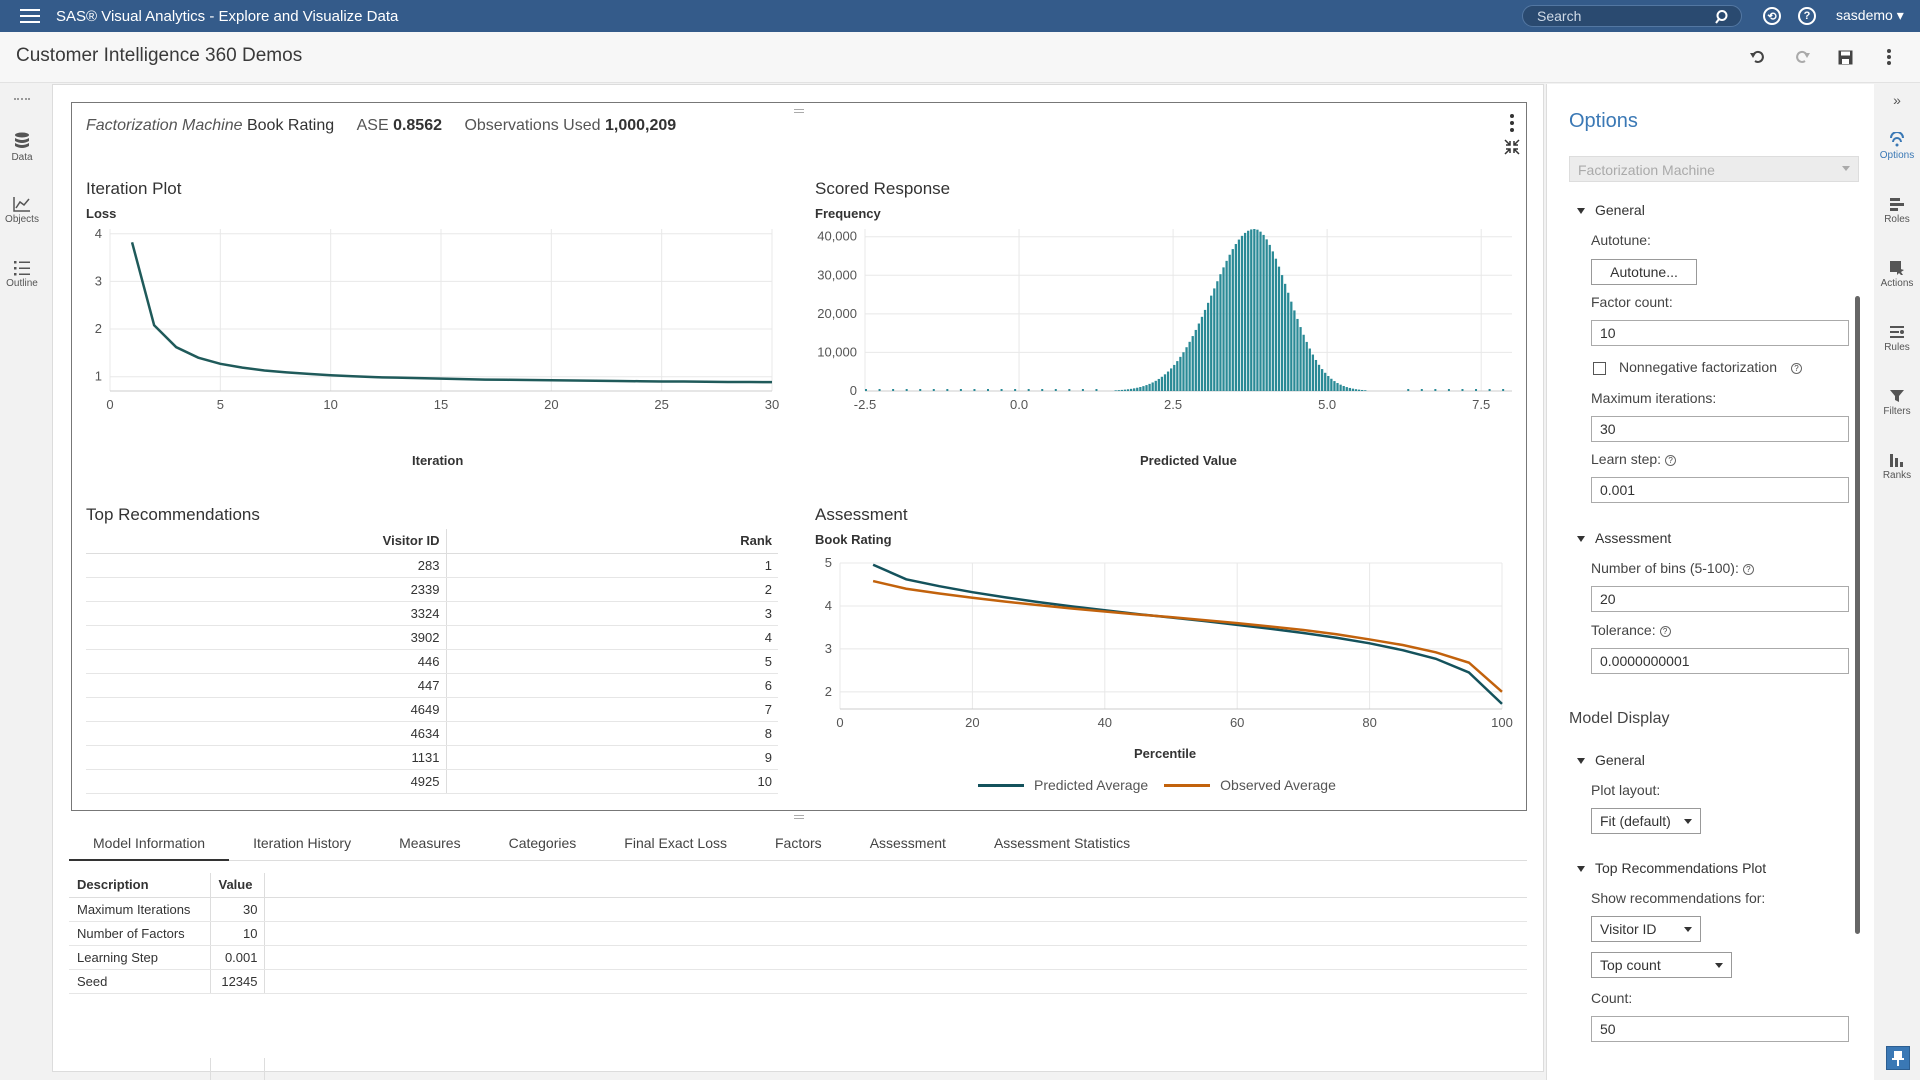 The image size is (1920, 1080). Describe the element at coordinates (1723, 17) in the screenshot. I see `search-icon` at that location.